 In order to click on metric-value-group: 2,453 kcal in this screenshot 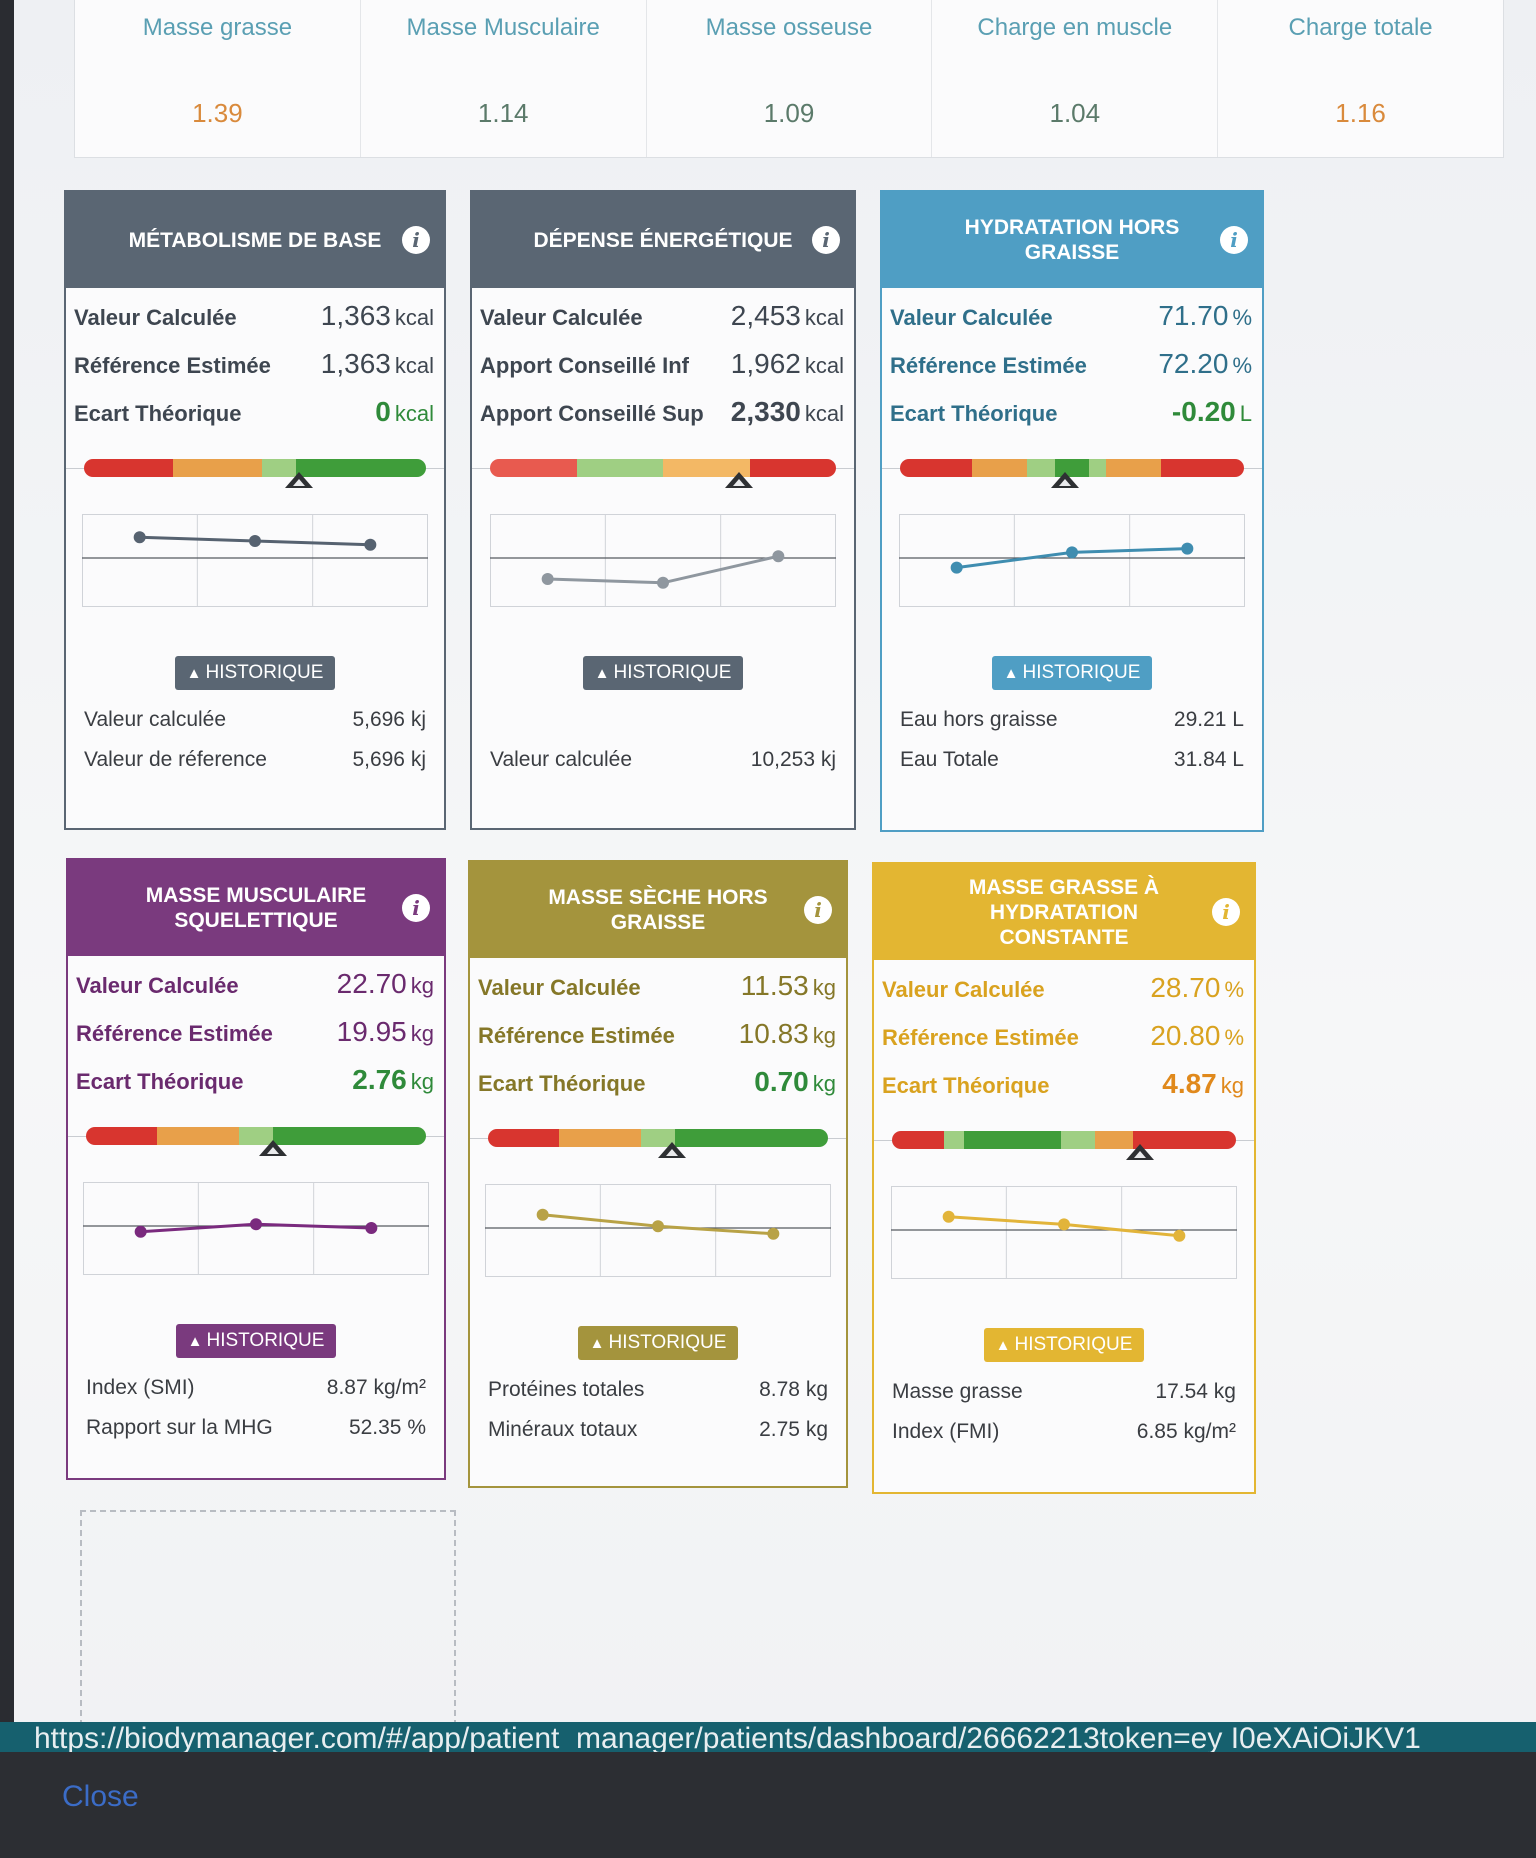, I will do `click(787, 318)`.